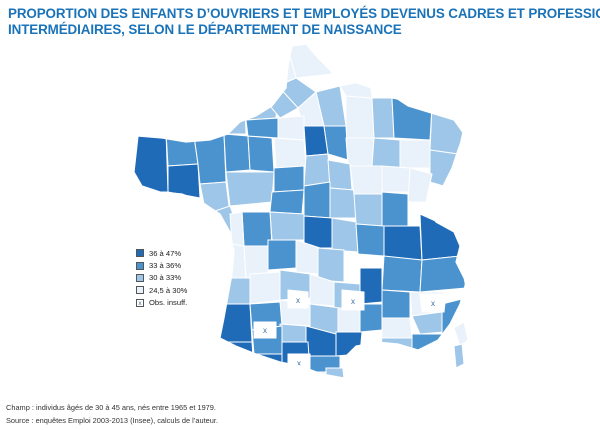 The image size is (600, 430). What do you see at coordinates (140, 302) in the screenshot?
I see `legend-swatch-insuff: x` at bounding box center [140, 302].